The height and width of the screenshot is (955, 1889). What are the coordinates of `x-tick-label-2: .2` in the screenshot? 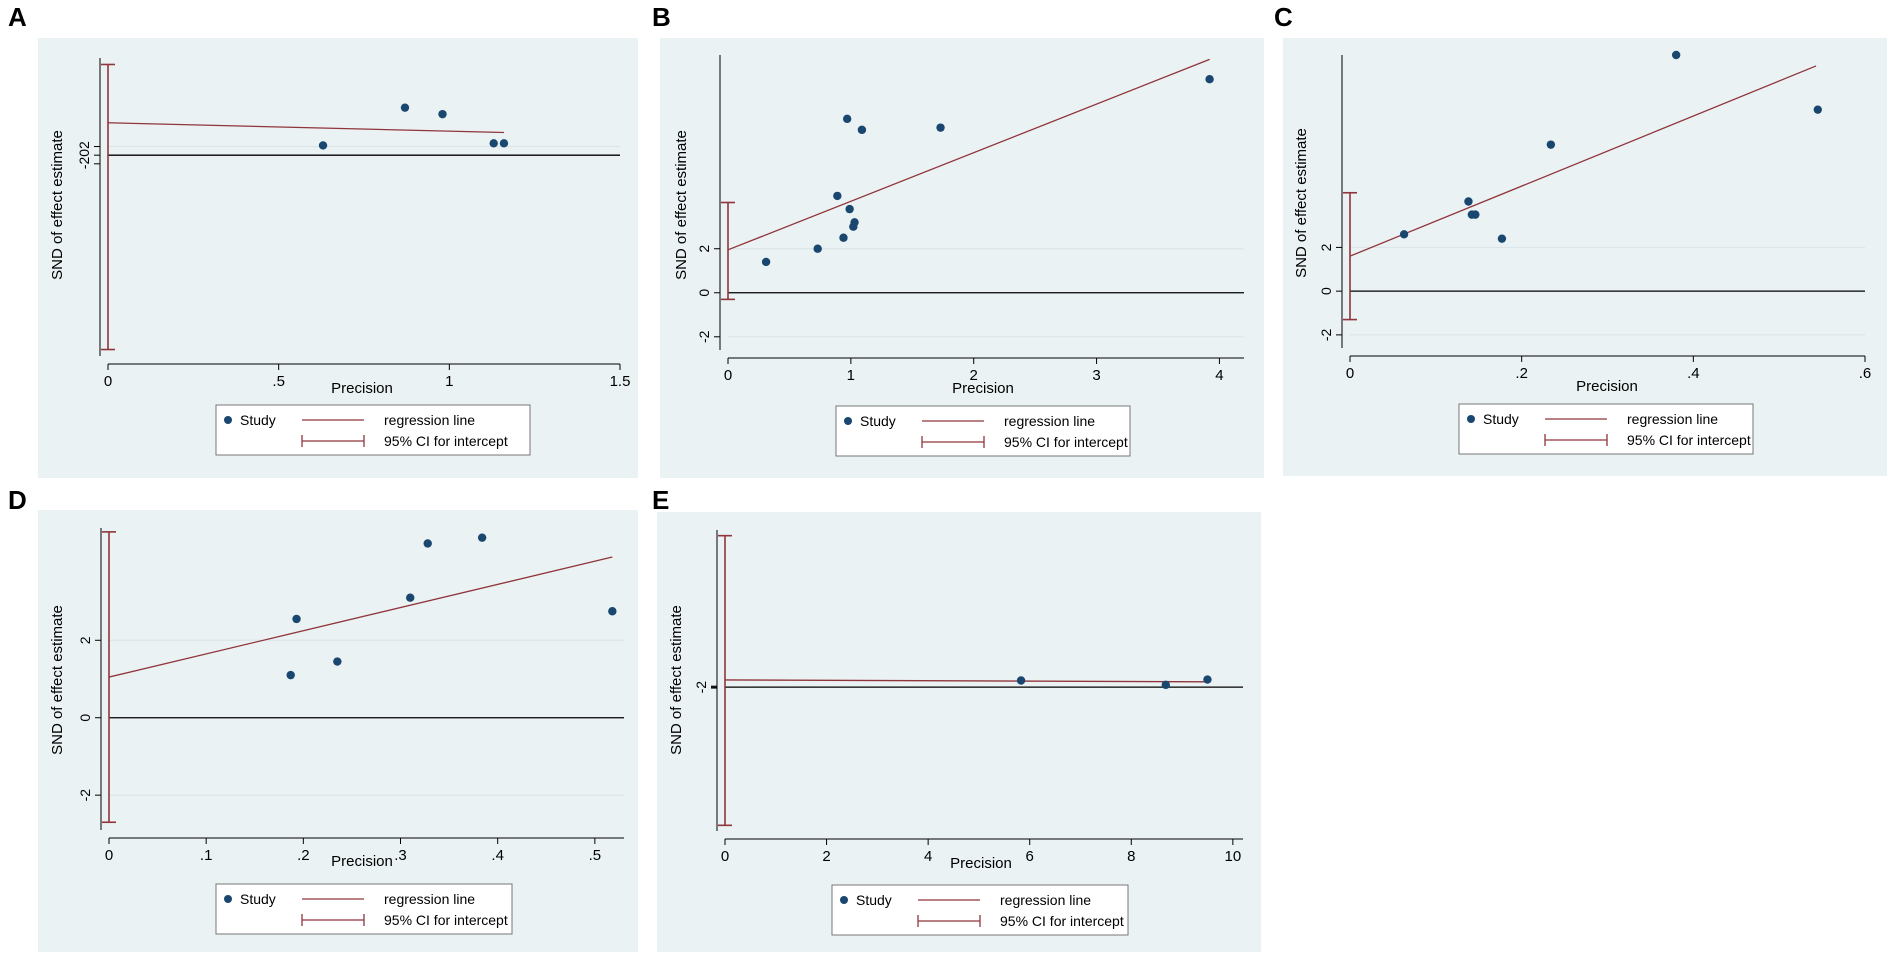 It's located at (303, 855).